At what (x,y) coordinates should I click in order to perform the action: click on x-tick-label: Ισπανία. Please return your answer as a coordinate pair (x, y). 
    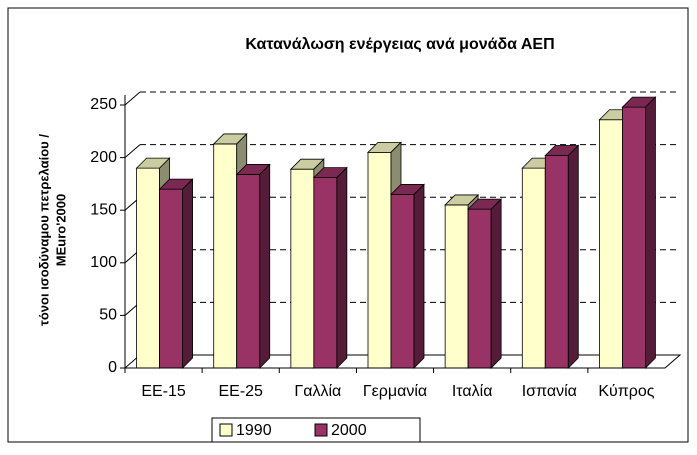
    Looking at the image, I should click on (549, 391).